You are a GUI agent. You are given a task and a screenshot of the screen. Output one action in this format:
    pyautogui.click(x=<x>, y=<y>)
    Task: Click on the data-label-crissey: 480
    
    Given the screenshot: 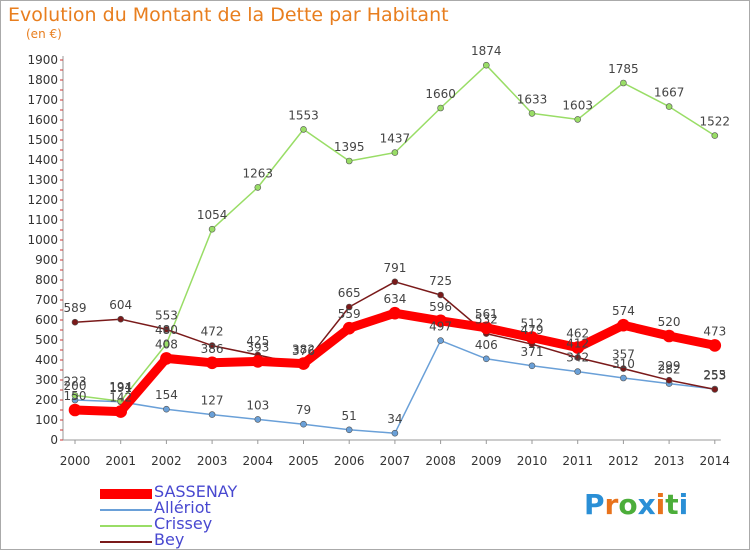 What is the action you would take?
    pyautogui.click(x=166, y=330)
    